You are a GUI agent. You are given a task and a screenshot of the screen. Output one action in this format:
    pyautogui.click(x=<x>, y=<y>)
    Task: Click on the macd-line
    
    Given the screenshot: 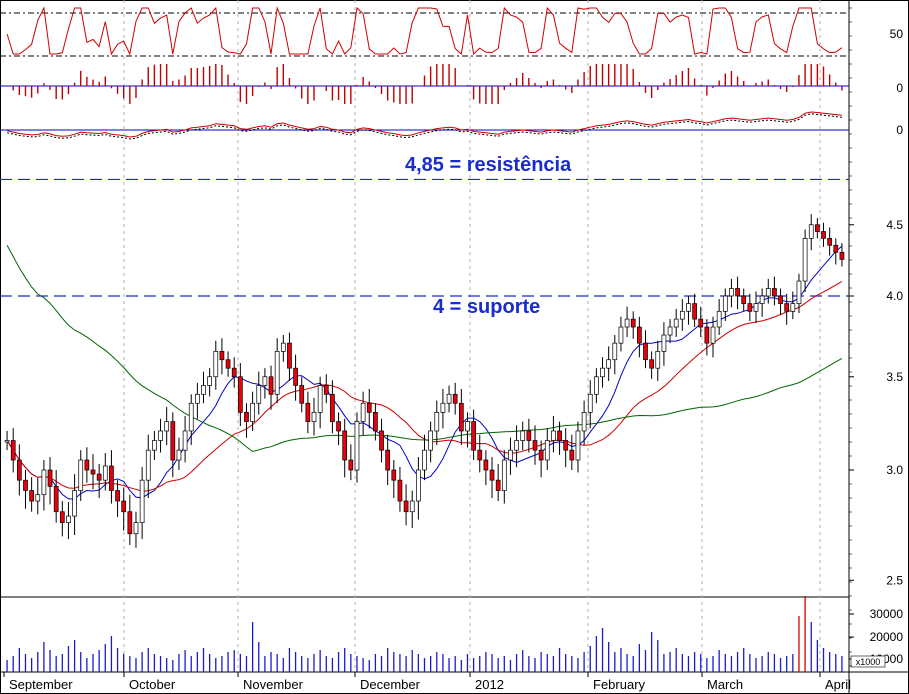 What is the action you would take?
    pyautogui.click(x=424, y=124)
    